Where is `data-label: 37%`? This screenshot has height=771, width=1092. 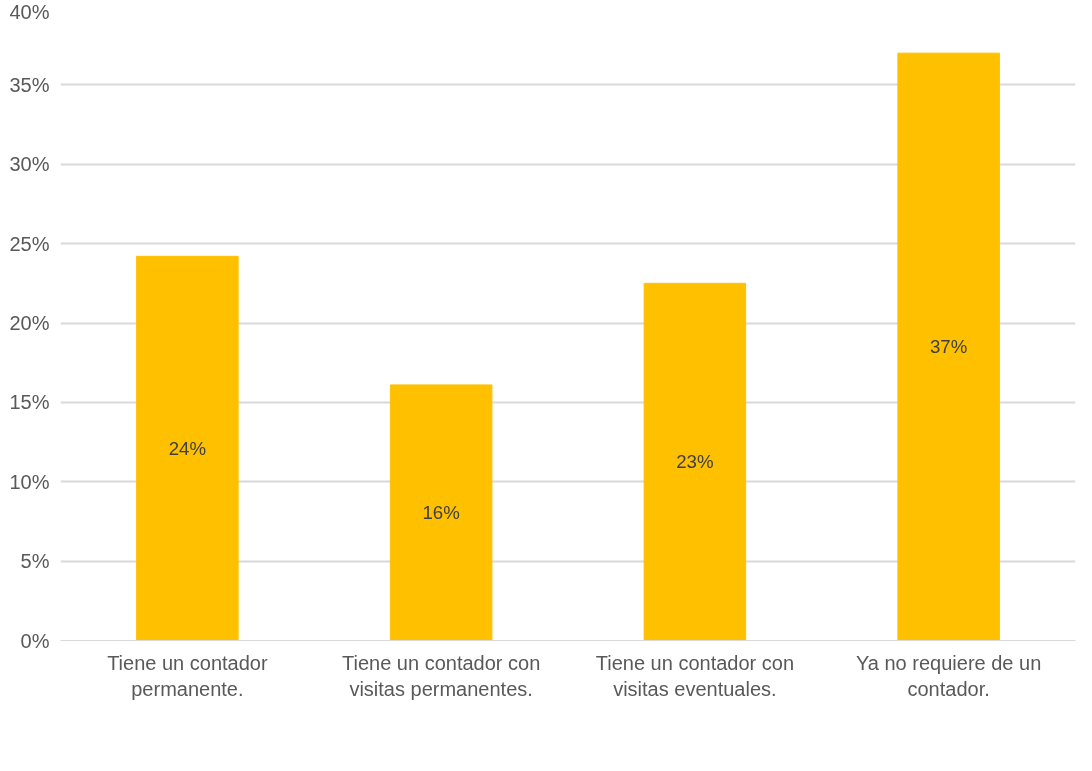
data-label: 37% is located at coordinates (948, 347).